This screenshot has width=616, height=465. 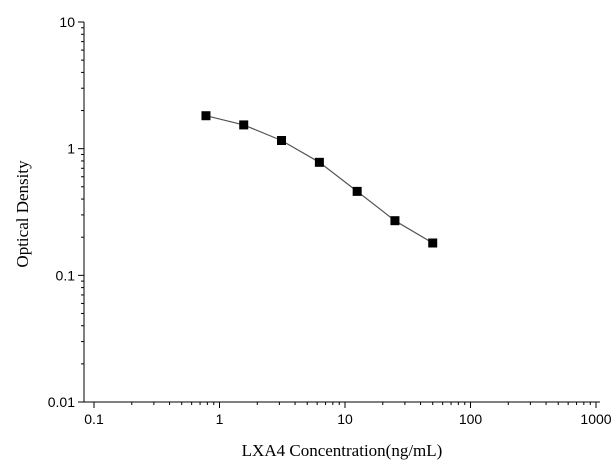 What do you see at coordinates (94, 419) in the screenshot?
I see `x-tick-label: 0.1` at bounding box center [94, 419].